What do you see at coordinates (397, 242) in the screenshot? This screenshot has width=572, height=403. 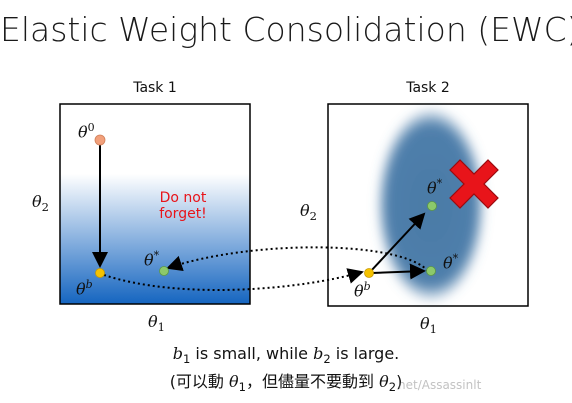 I see `task2-arrow-up` at bounding box center [397, 242].